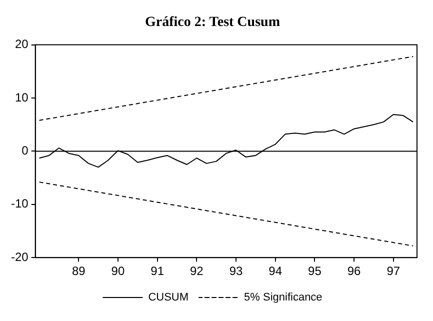 This screenshot has width=433, height=321. I want to click on y-tick-label: 10, so click(21, 97).